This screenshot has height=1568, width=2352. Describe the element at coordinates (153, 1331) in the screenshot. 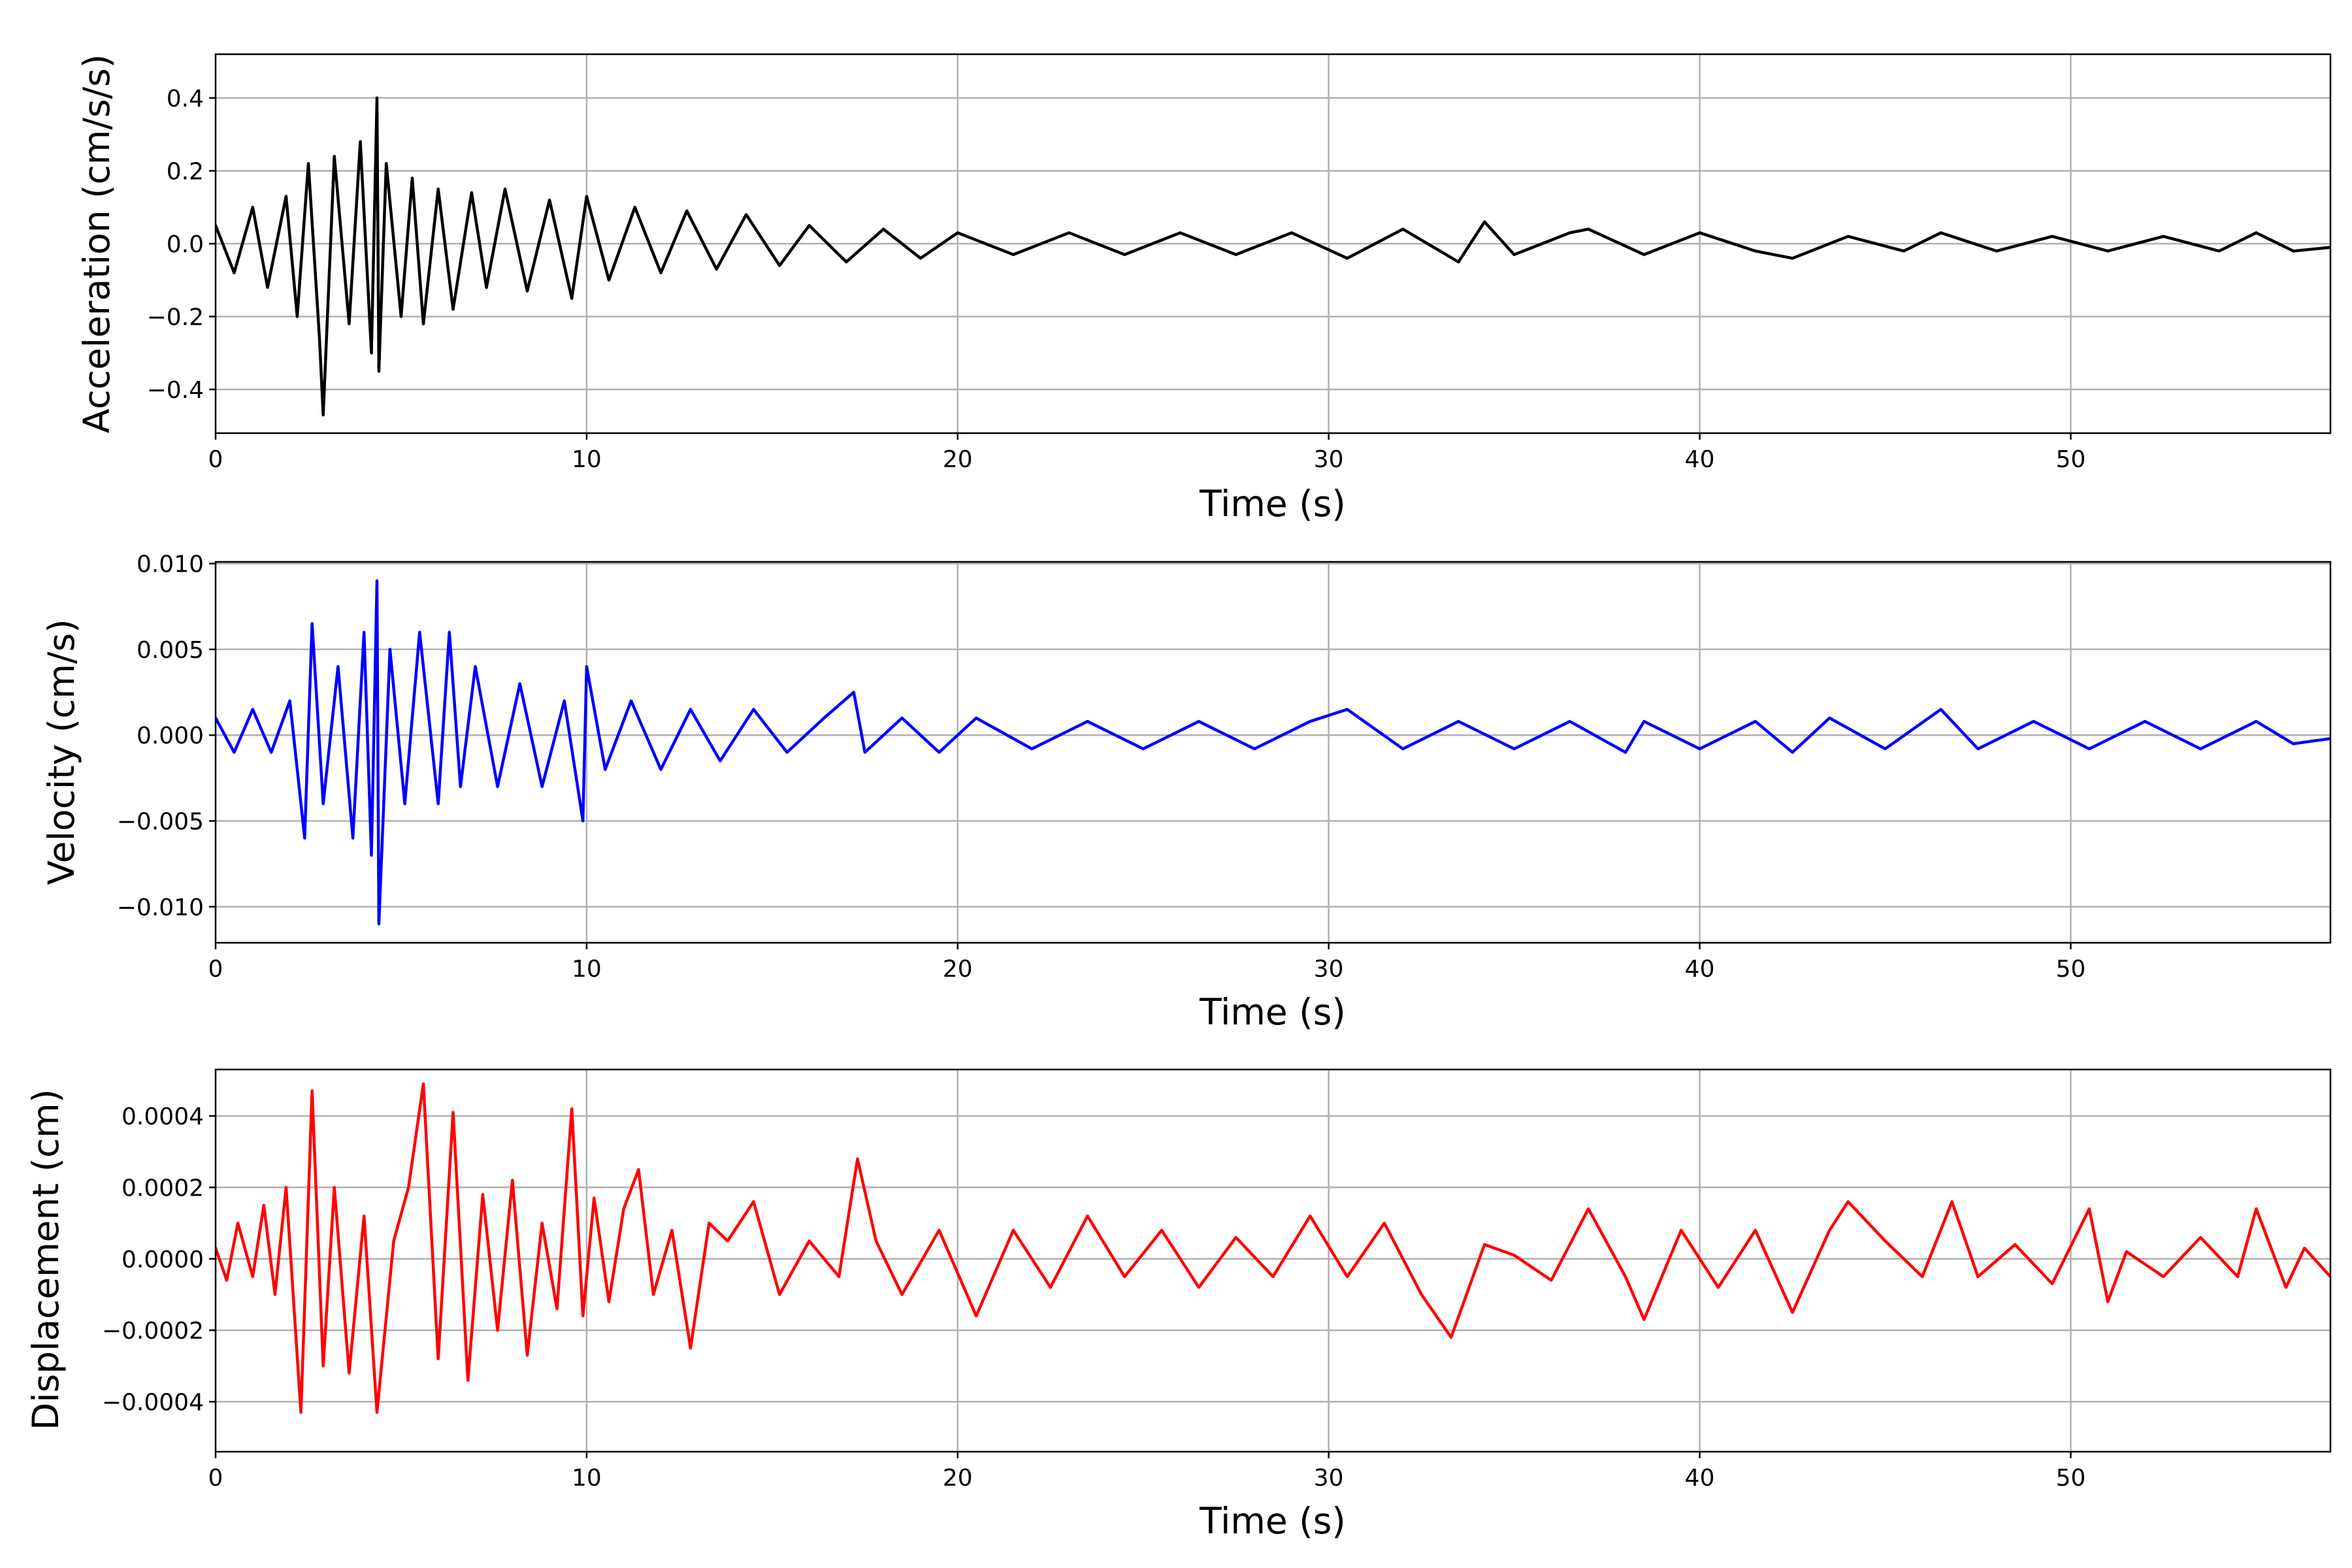

I see `displacement-y-tick-label: −0.0002` at that location.